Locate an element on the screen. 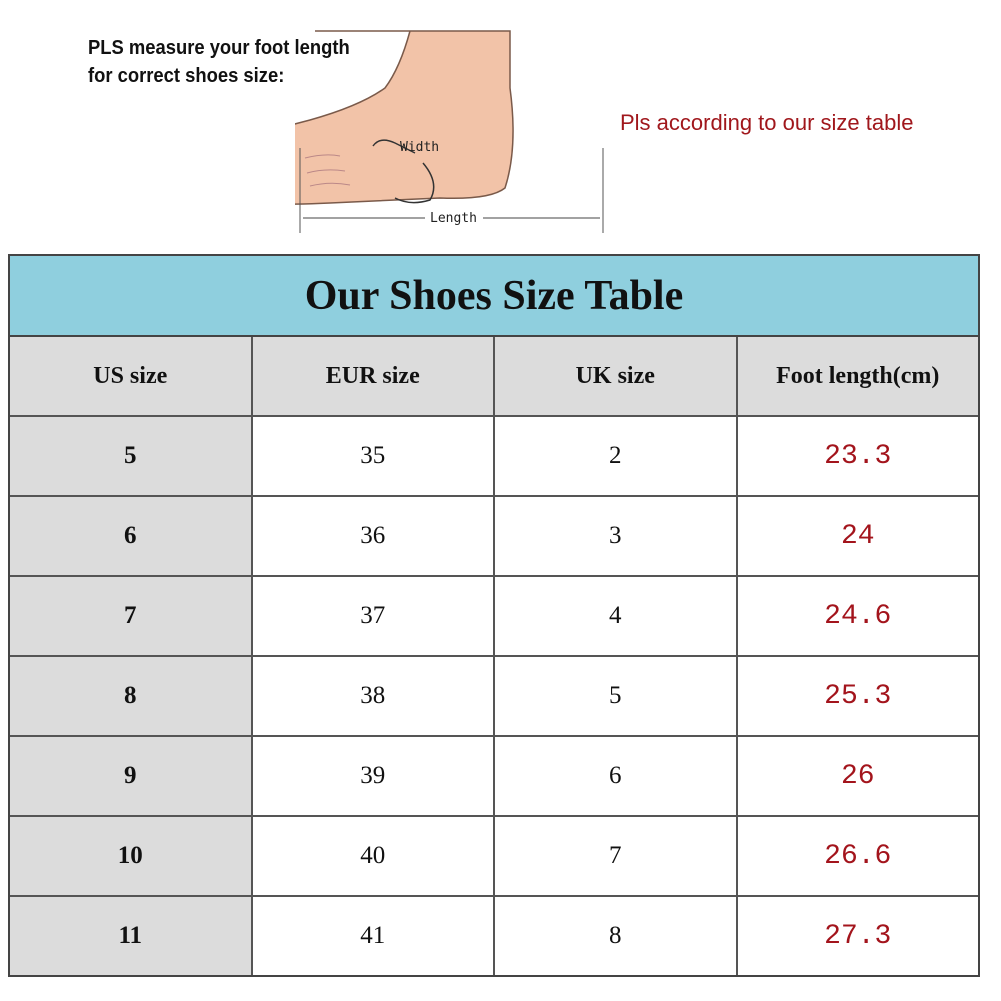  cell-uk-size: 4 is located at coordinates (616, 616).